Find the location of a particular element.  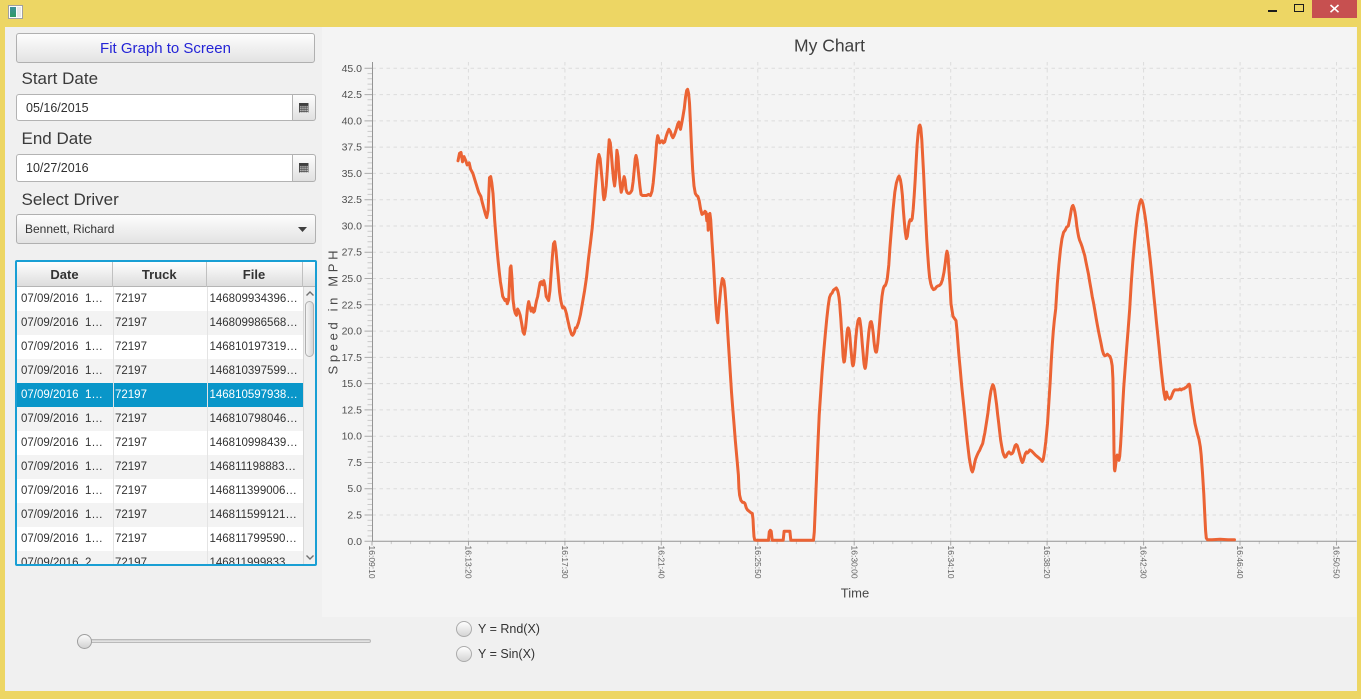

svg-text: 0.0 is located at coordinates (354, 542).